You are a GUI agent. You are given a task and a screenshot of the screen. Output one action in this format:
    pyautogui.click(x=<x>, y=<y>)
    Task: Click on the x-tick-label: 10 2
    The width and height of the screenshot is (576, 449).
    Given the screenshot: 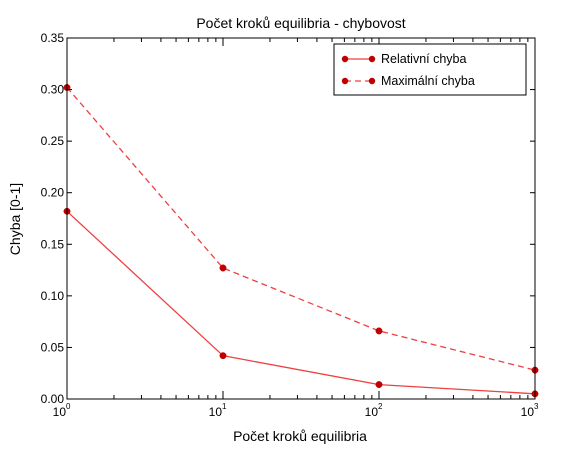 What is the action you would take?
    pyautogui.click(x=374, y=410)
    